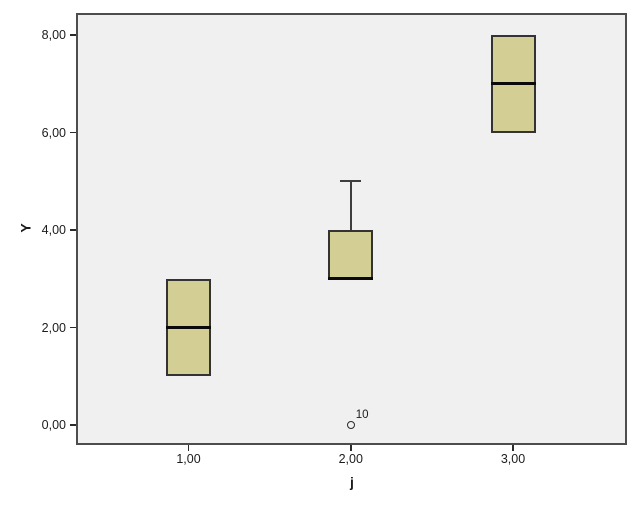  Describe the element at coordinates (362, 415) in the screenshot. I see `outlier-case-label: 10` at that location.